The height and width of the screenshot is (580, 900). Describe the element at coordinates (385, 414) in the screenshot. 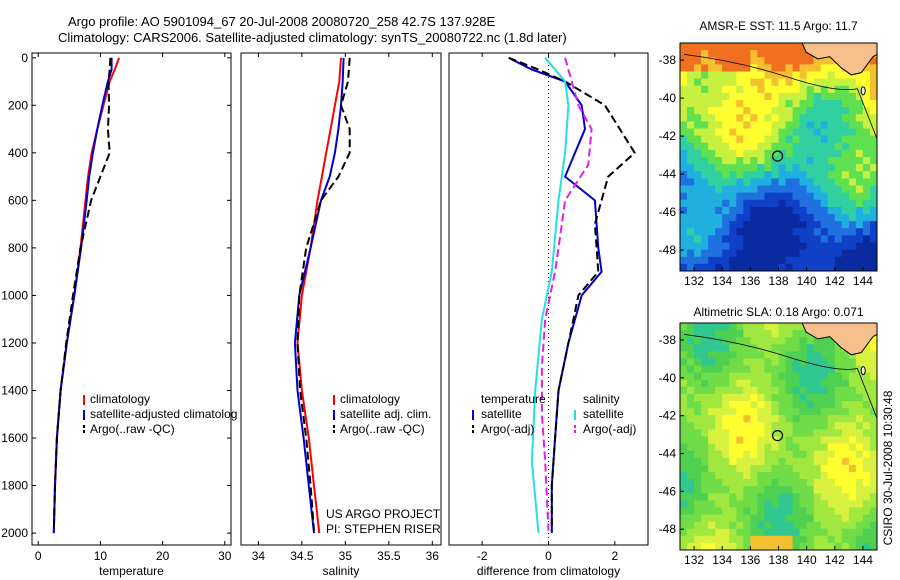

I see `legend-entry: satellite adj. clim.` at that location.